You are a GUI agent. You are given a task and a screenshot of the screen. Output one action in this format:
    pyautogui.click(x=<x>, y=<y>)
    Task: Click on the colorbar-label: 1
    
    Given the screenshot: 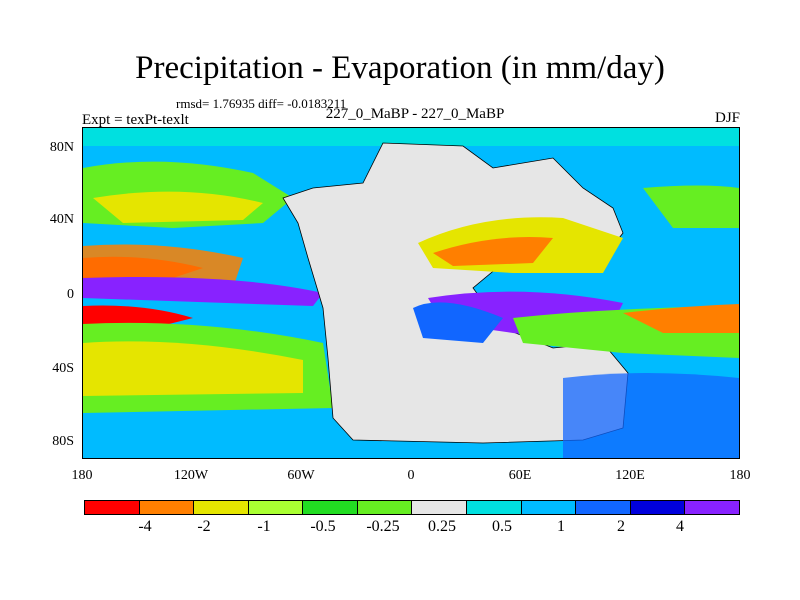 What is the action you would take?
    pyautogui.click(x=561, y=526)
    